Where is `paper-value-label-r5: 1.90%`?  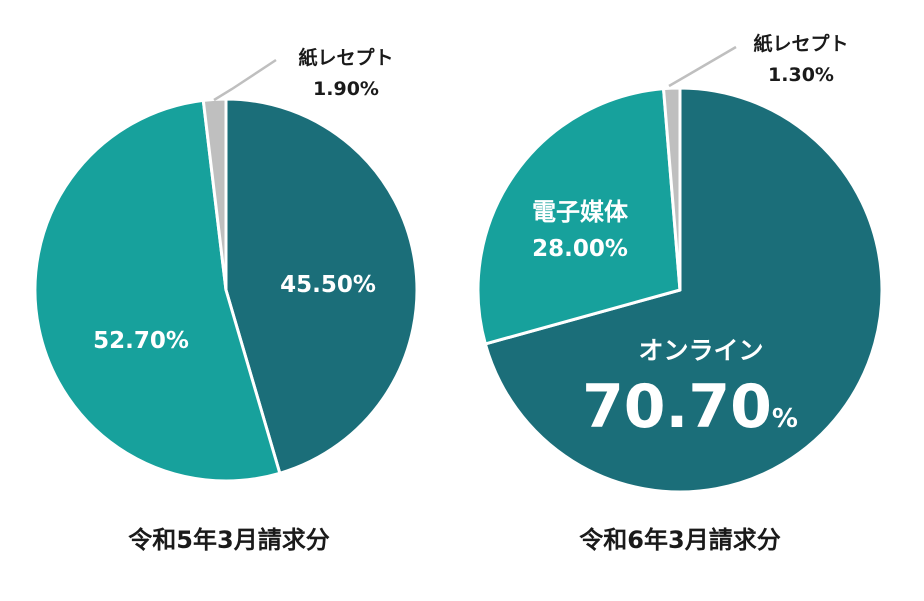
paper-value-label-r5: 1.90% is located at coordinates (346, 89).